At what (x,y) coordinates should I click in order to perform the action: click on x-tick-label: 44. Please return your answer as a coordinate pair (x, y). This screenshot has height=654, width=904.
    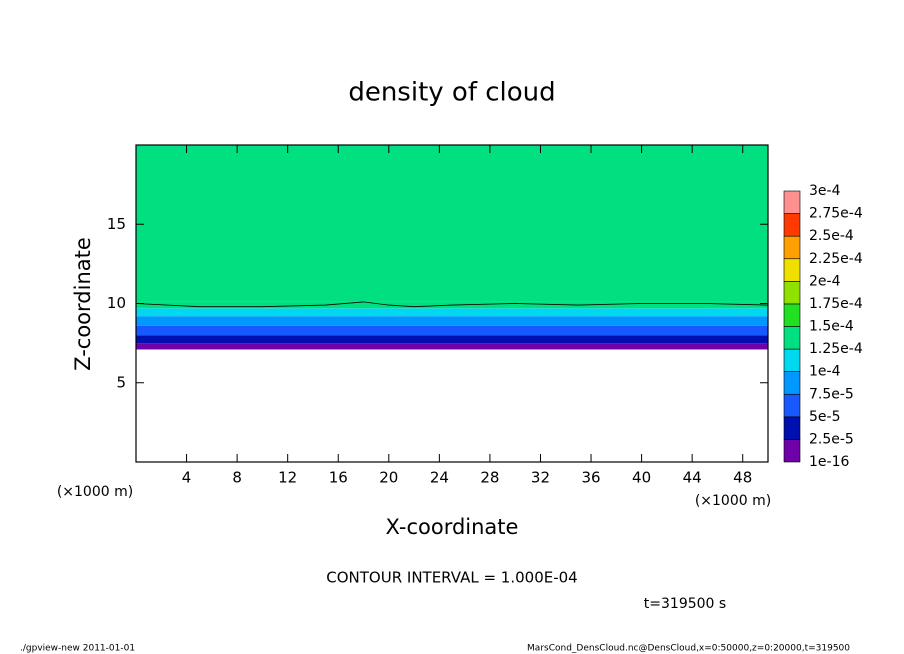
    Looking at the image, I should click on (692, 478).